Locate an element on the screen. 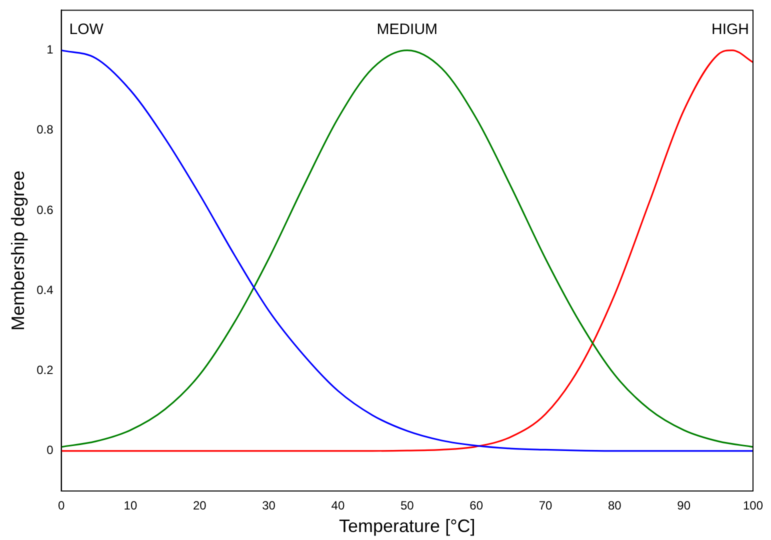  x-tick-label: 90 is located at coordinates (684, 505).